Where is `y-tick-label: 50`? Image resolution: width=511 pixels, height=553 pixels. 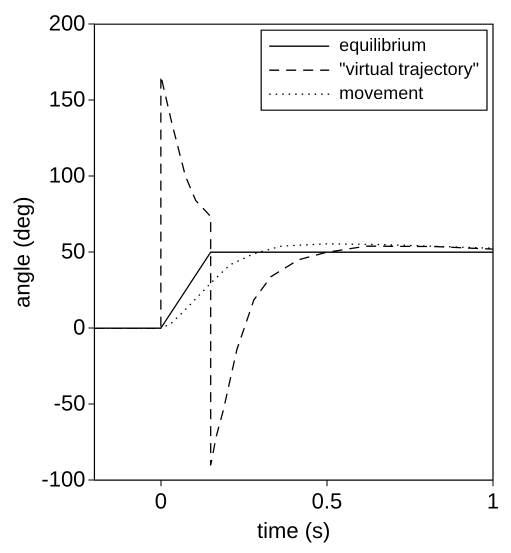
y-tick-label: 50 is located at coordinates (73, 251).